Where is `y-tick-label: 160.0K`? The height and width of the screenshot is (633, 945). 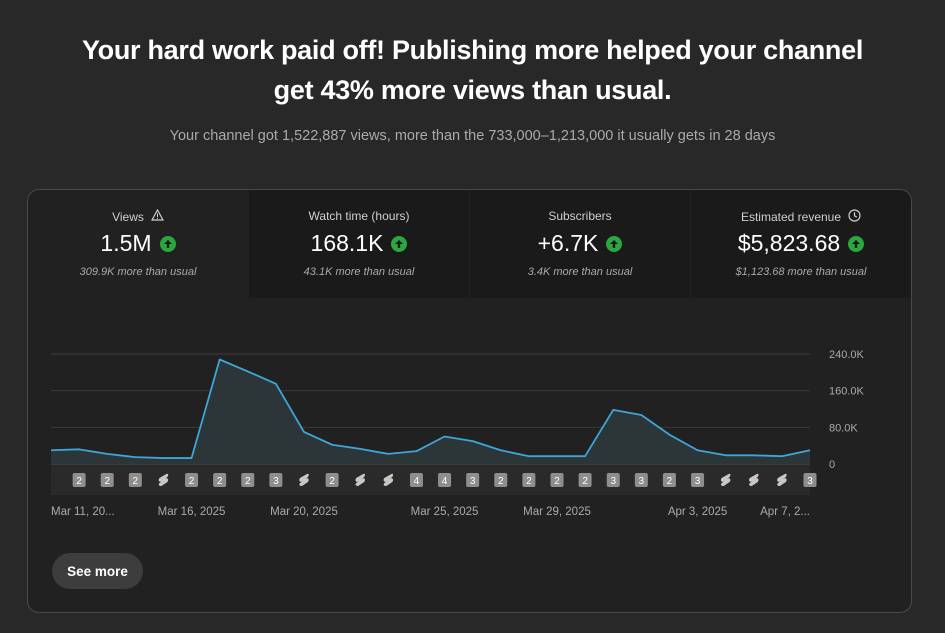 y-tick-label: 160.0K is located at coordinates (847, 392).